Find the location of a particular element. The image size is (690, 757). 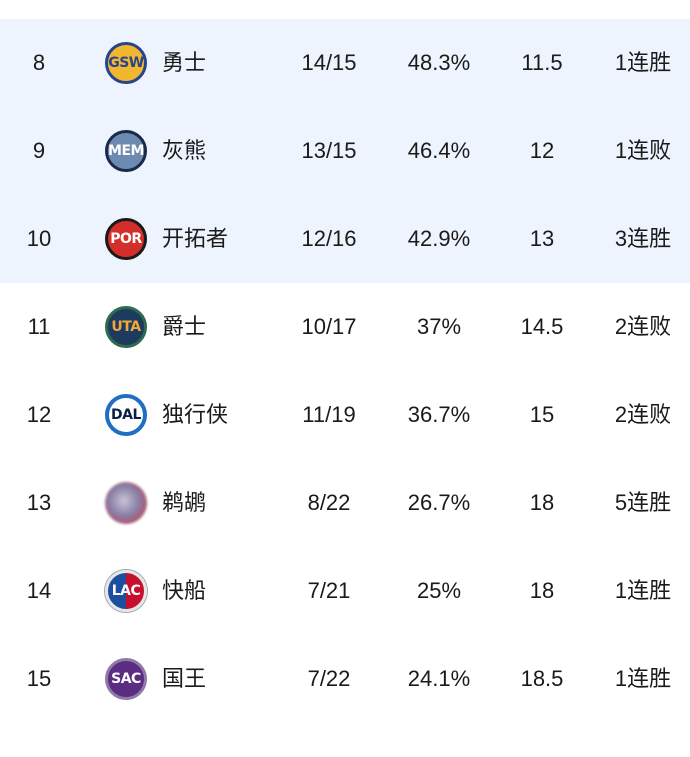

rank: 9 is located at coordinates (39, 150).